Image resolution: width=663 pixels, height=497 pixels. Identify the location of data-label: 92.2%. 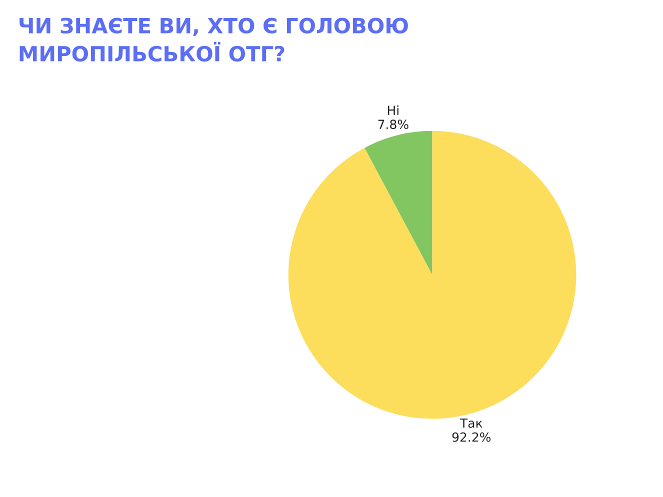
(471, 437).